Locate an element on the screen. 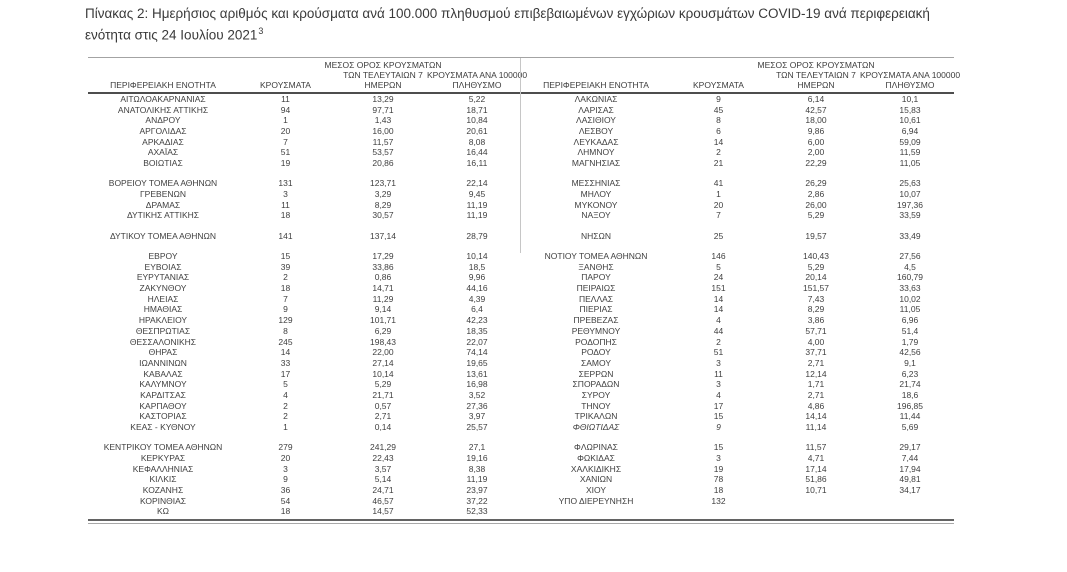 Image resolution: width=1067 pixels, height=572 pixels. cell-region: ΛΑΣΙΘΙΟΥ is located at coordinates (596, 120).